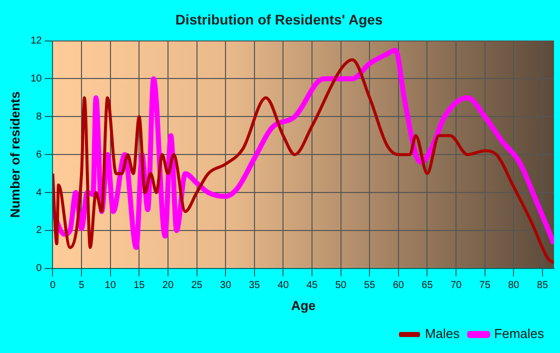  What do you see at coordinates (36, 78) in the screenshot?
I see `y-tick-label: 10` at bounding box center [36, 78].